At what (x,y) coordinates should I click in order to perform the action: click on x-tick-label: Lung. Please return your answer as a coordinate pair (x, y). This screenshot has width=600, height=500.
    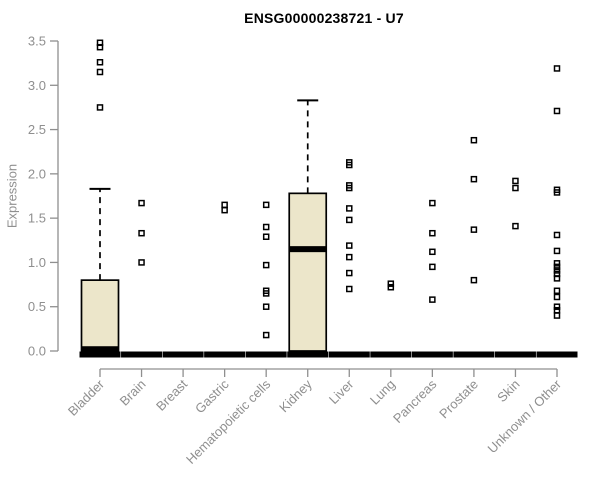
    Looking at the image, I should click on (382, 392).